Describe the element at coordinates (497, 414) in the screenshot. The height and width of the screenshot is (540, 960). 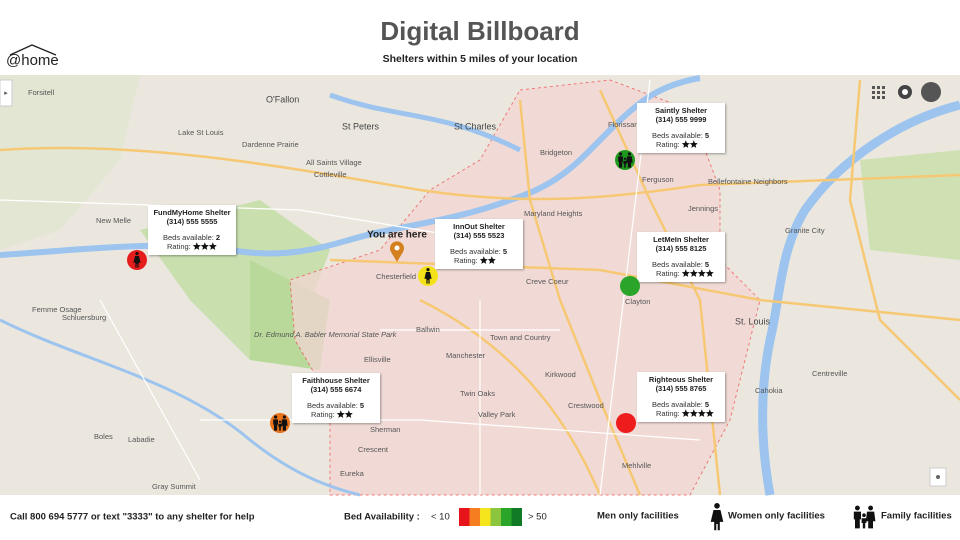
I see `map-label: Valley Park` at that location.